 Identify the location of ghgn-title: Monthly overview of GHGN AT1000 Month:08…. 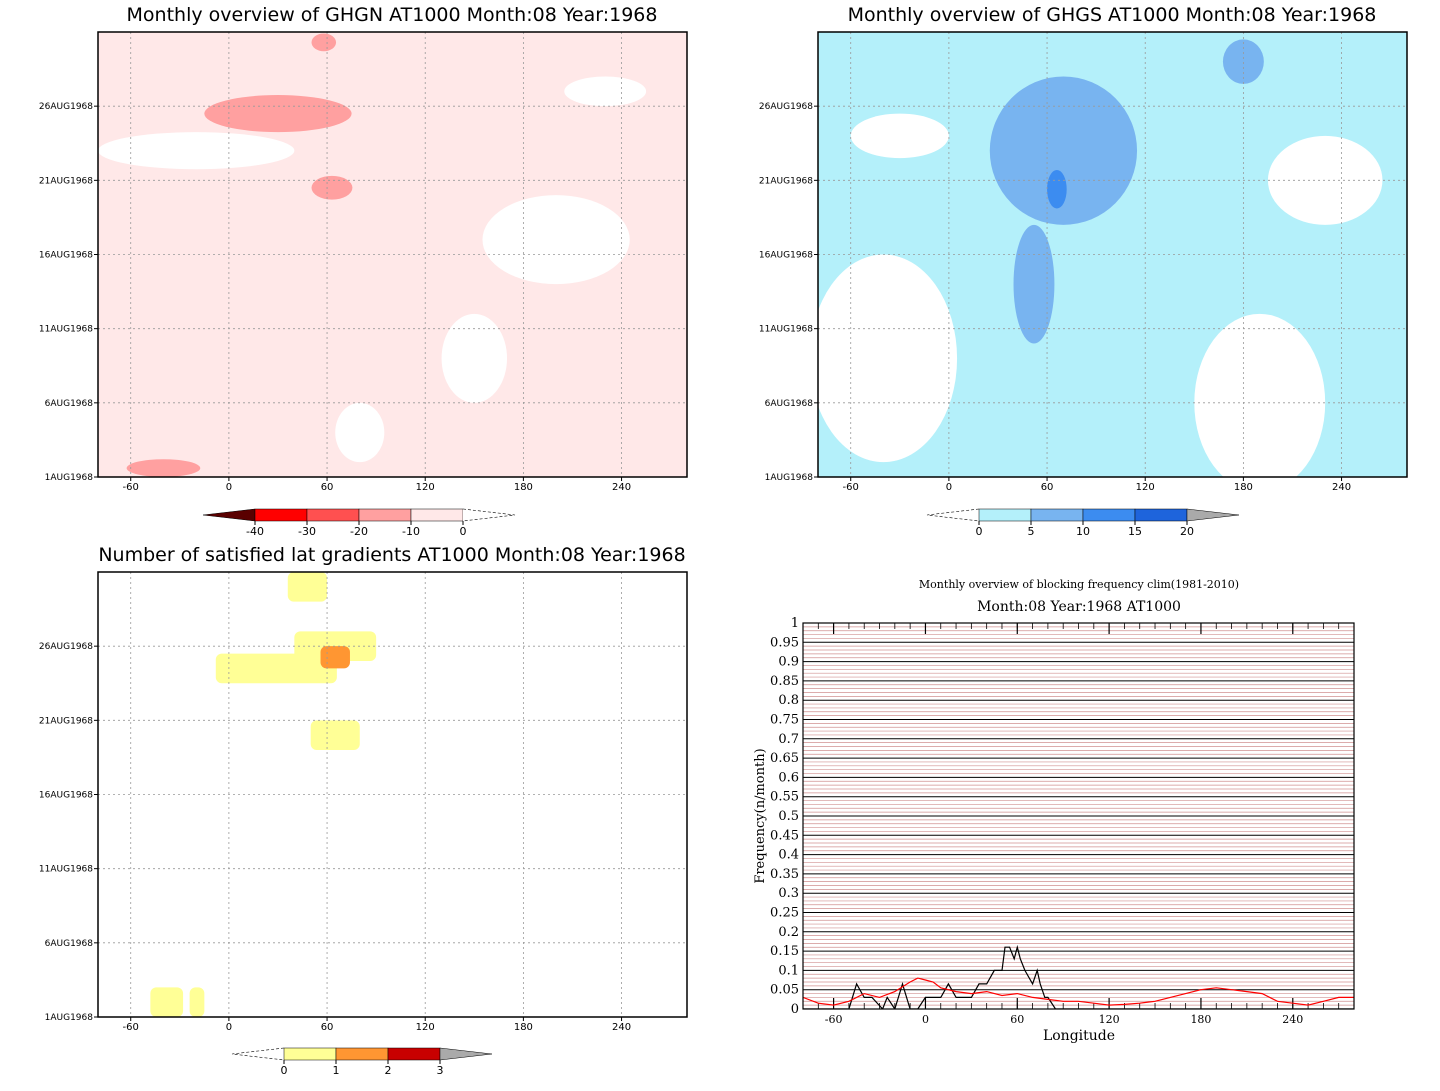
(392, 15).